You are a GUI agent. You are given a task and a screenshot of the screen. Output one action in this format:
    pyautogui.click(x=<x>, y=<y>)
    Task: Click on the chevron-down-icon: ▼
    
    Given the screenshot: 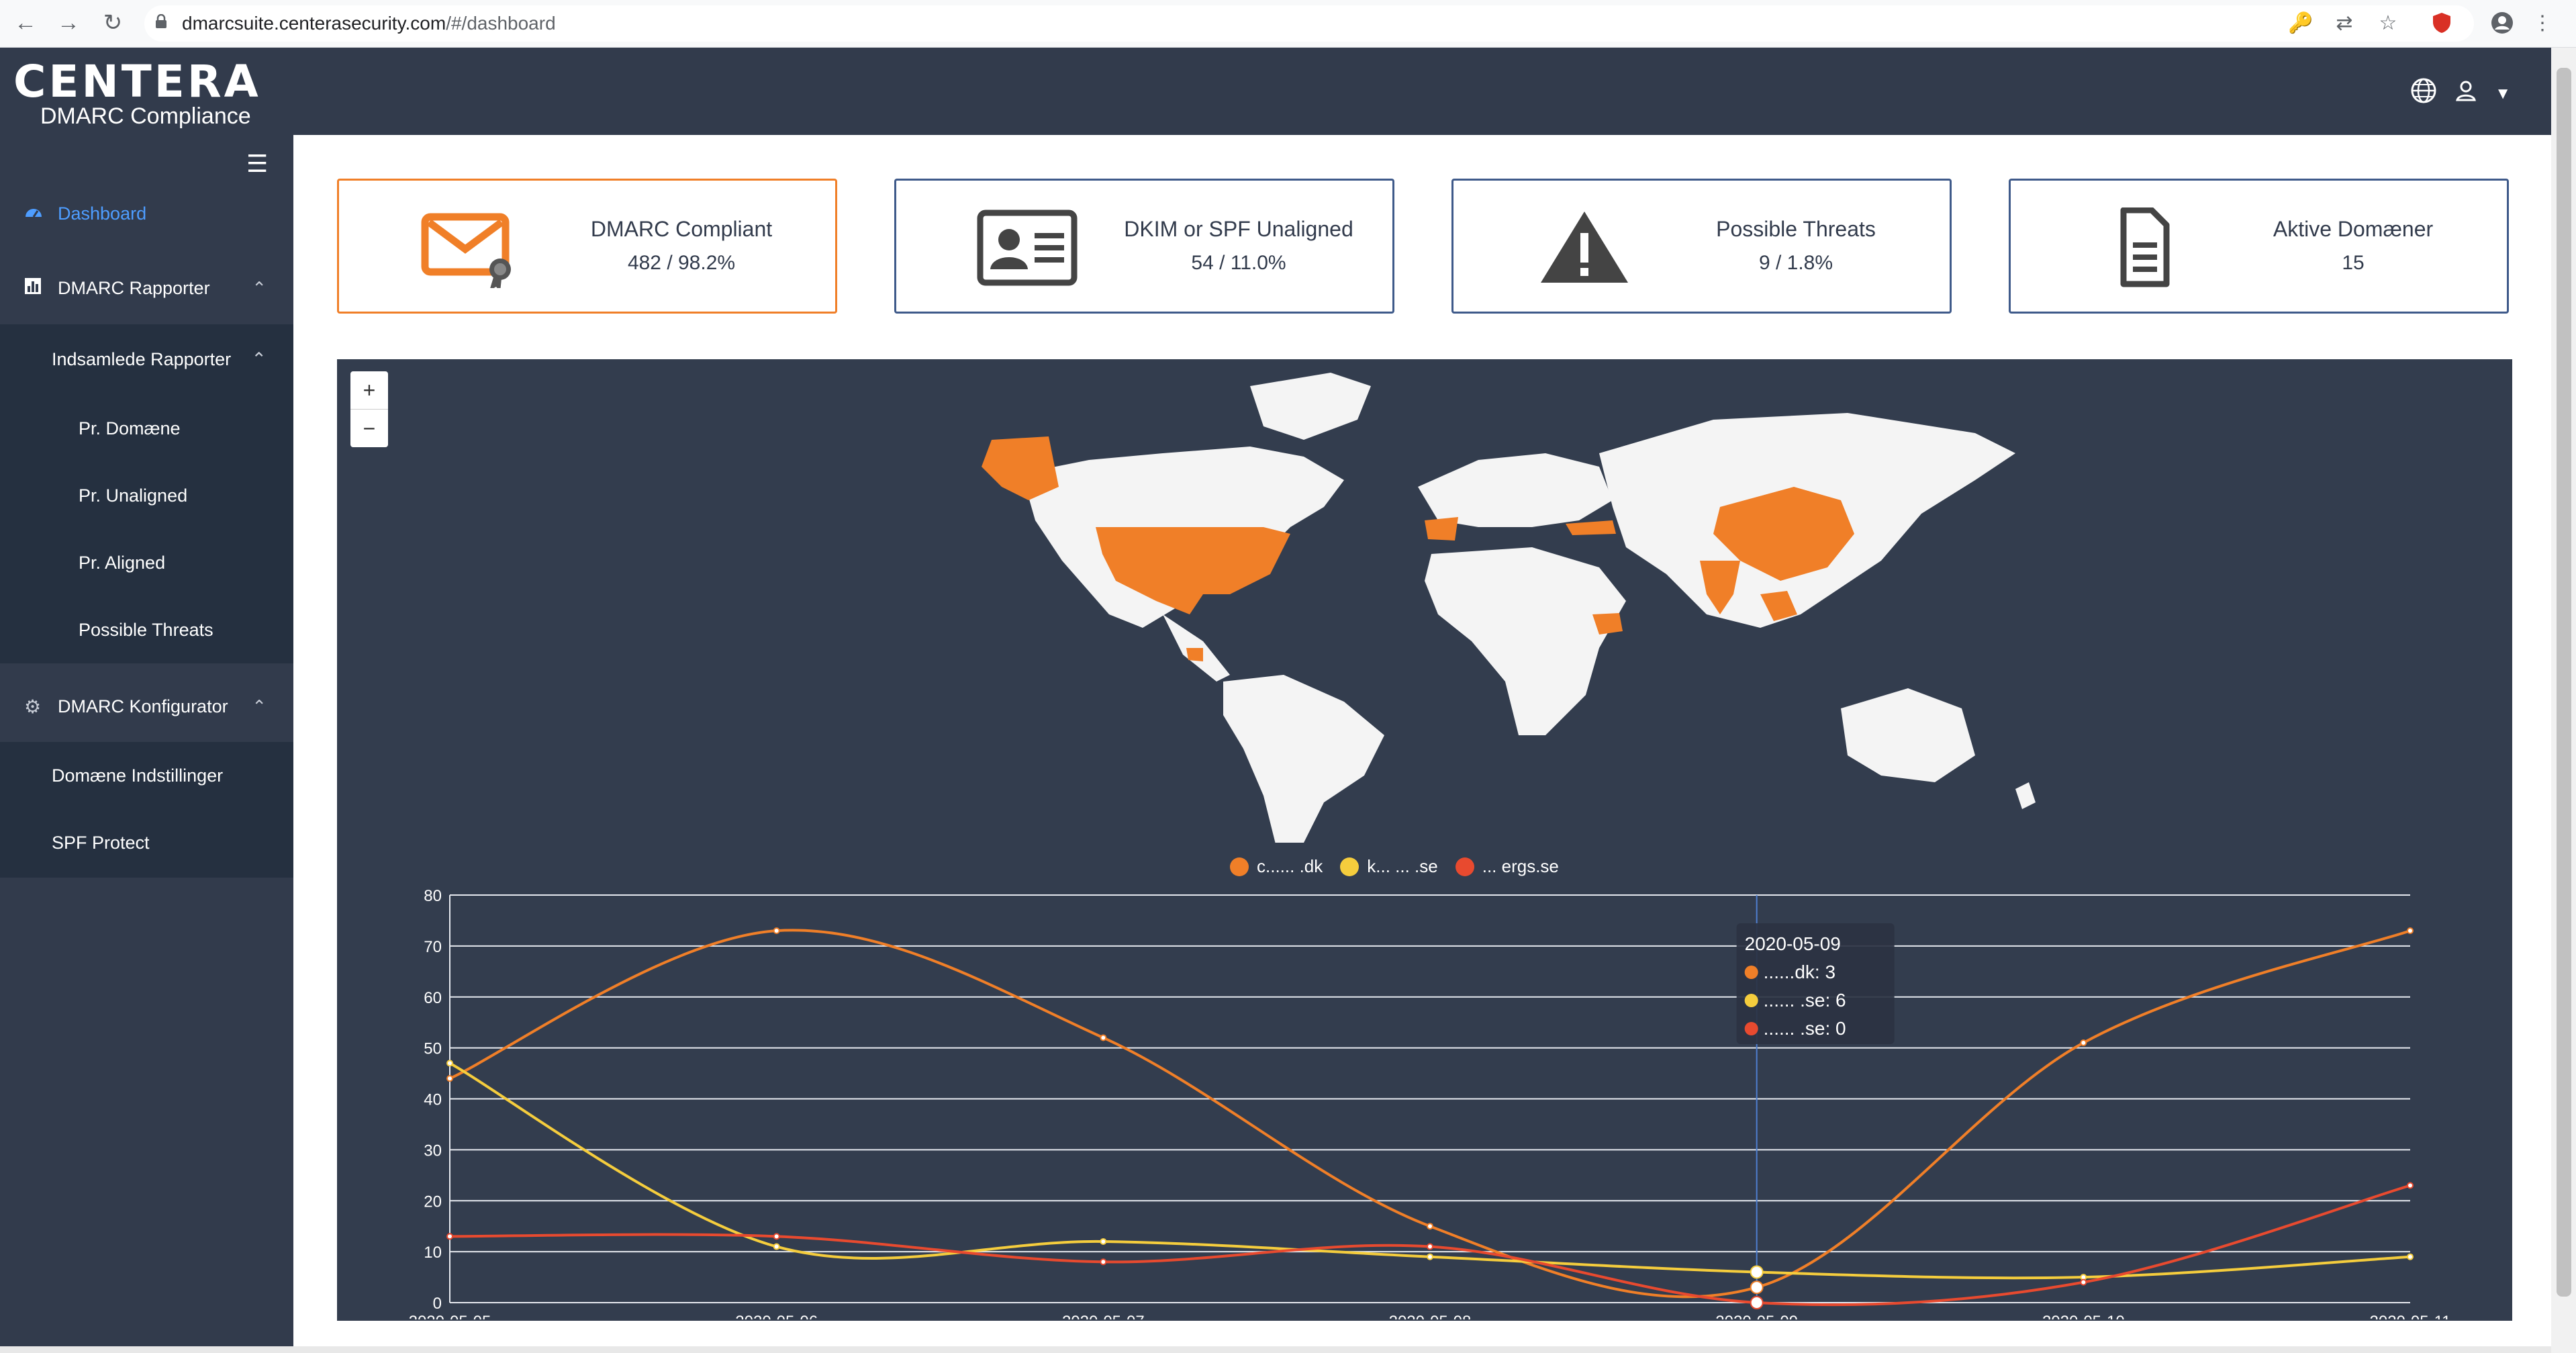 What is the action you would take?
    pyautogui.click(x=2503, y=94)
    